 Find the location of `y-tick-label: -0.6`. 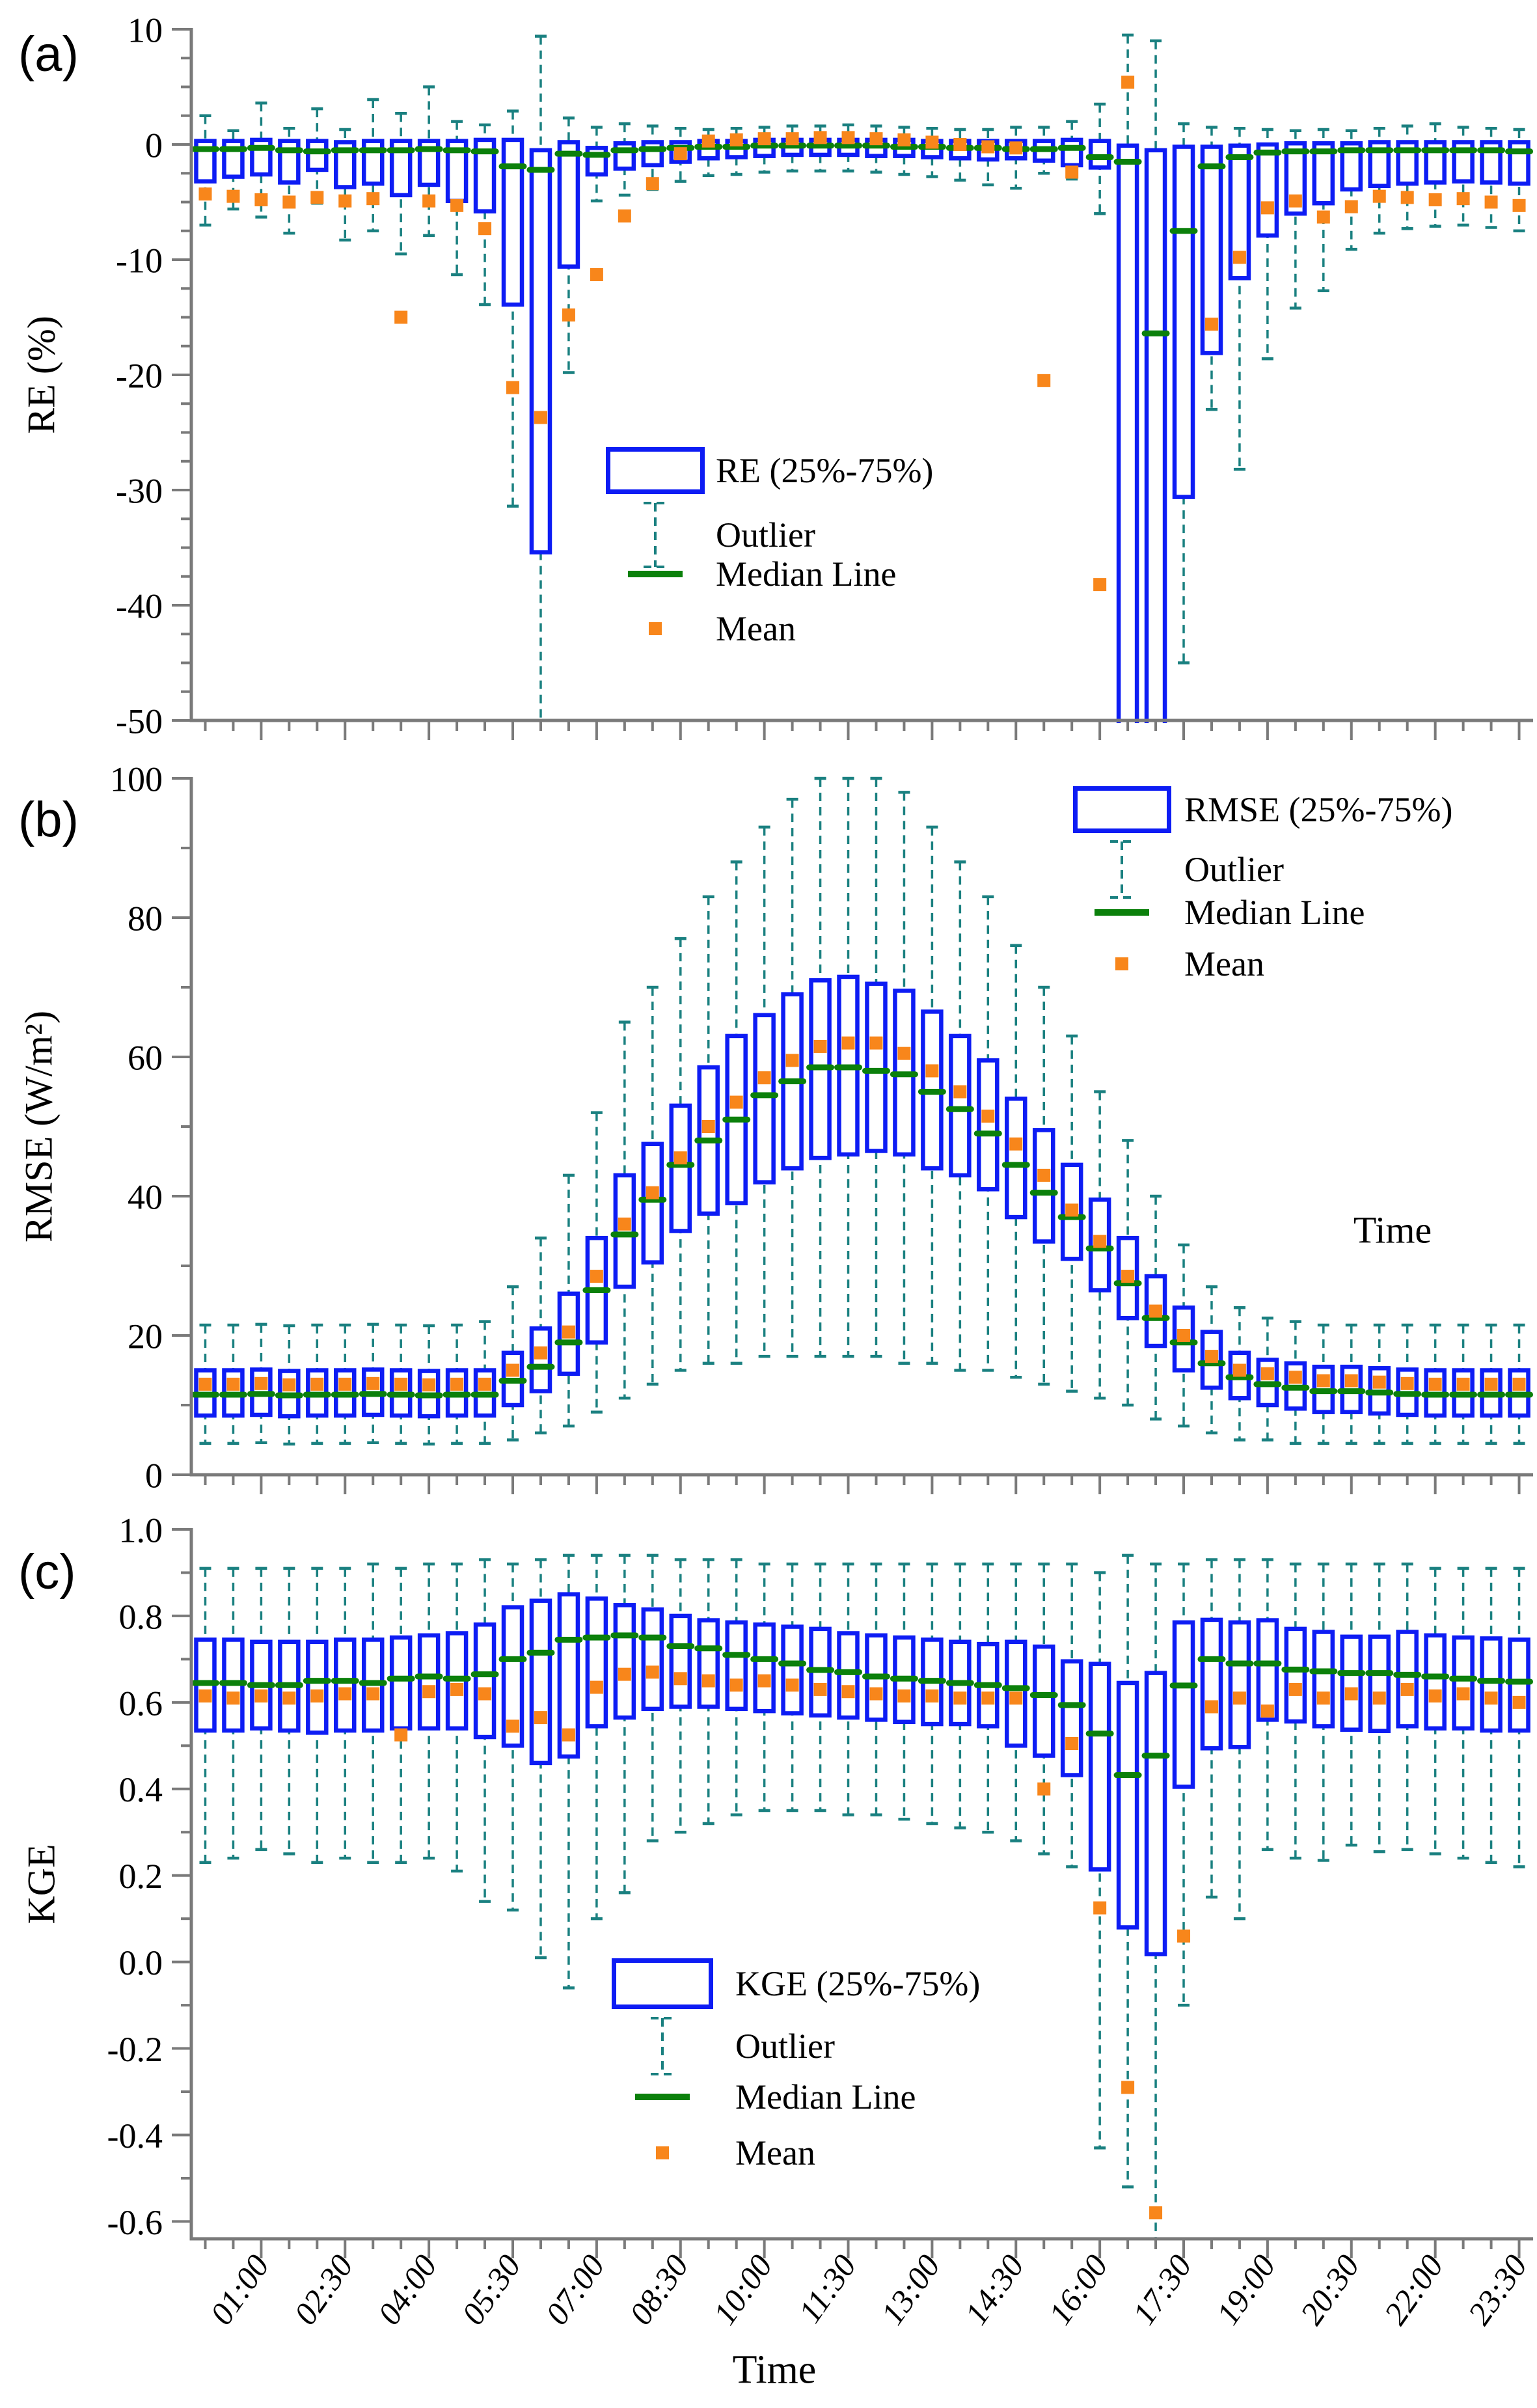

y-tick-label: -0.6 is located at coordinates (135, 2222).